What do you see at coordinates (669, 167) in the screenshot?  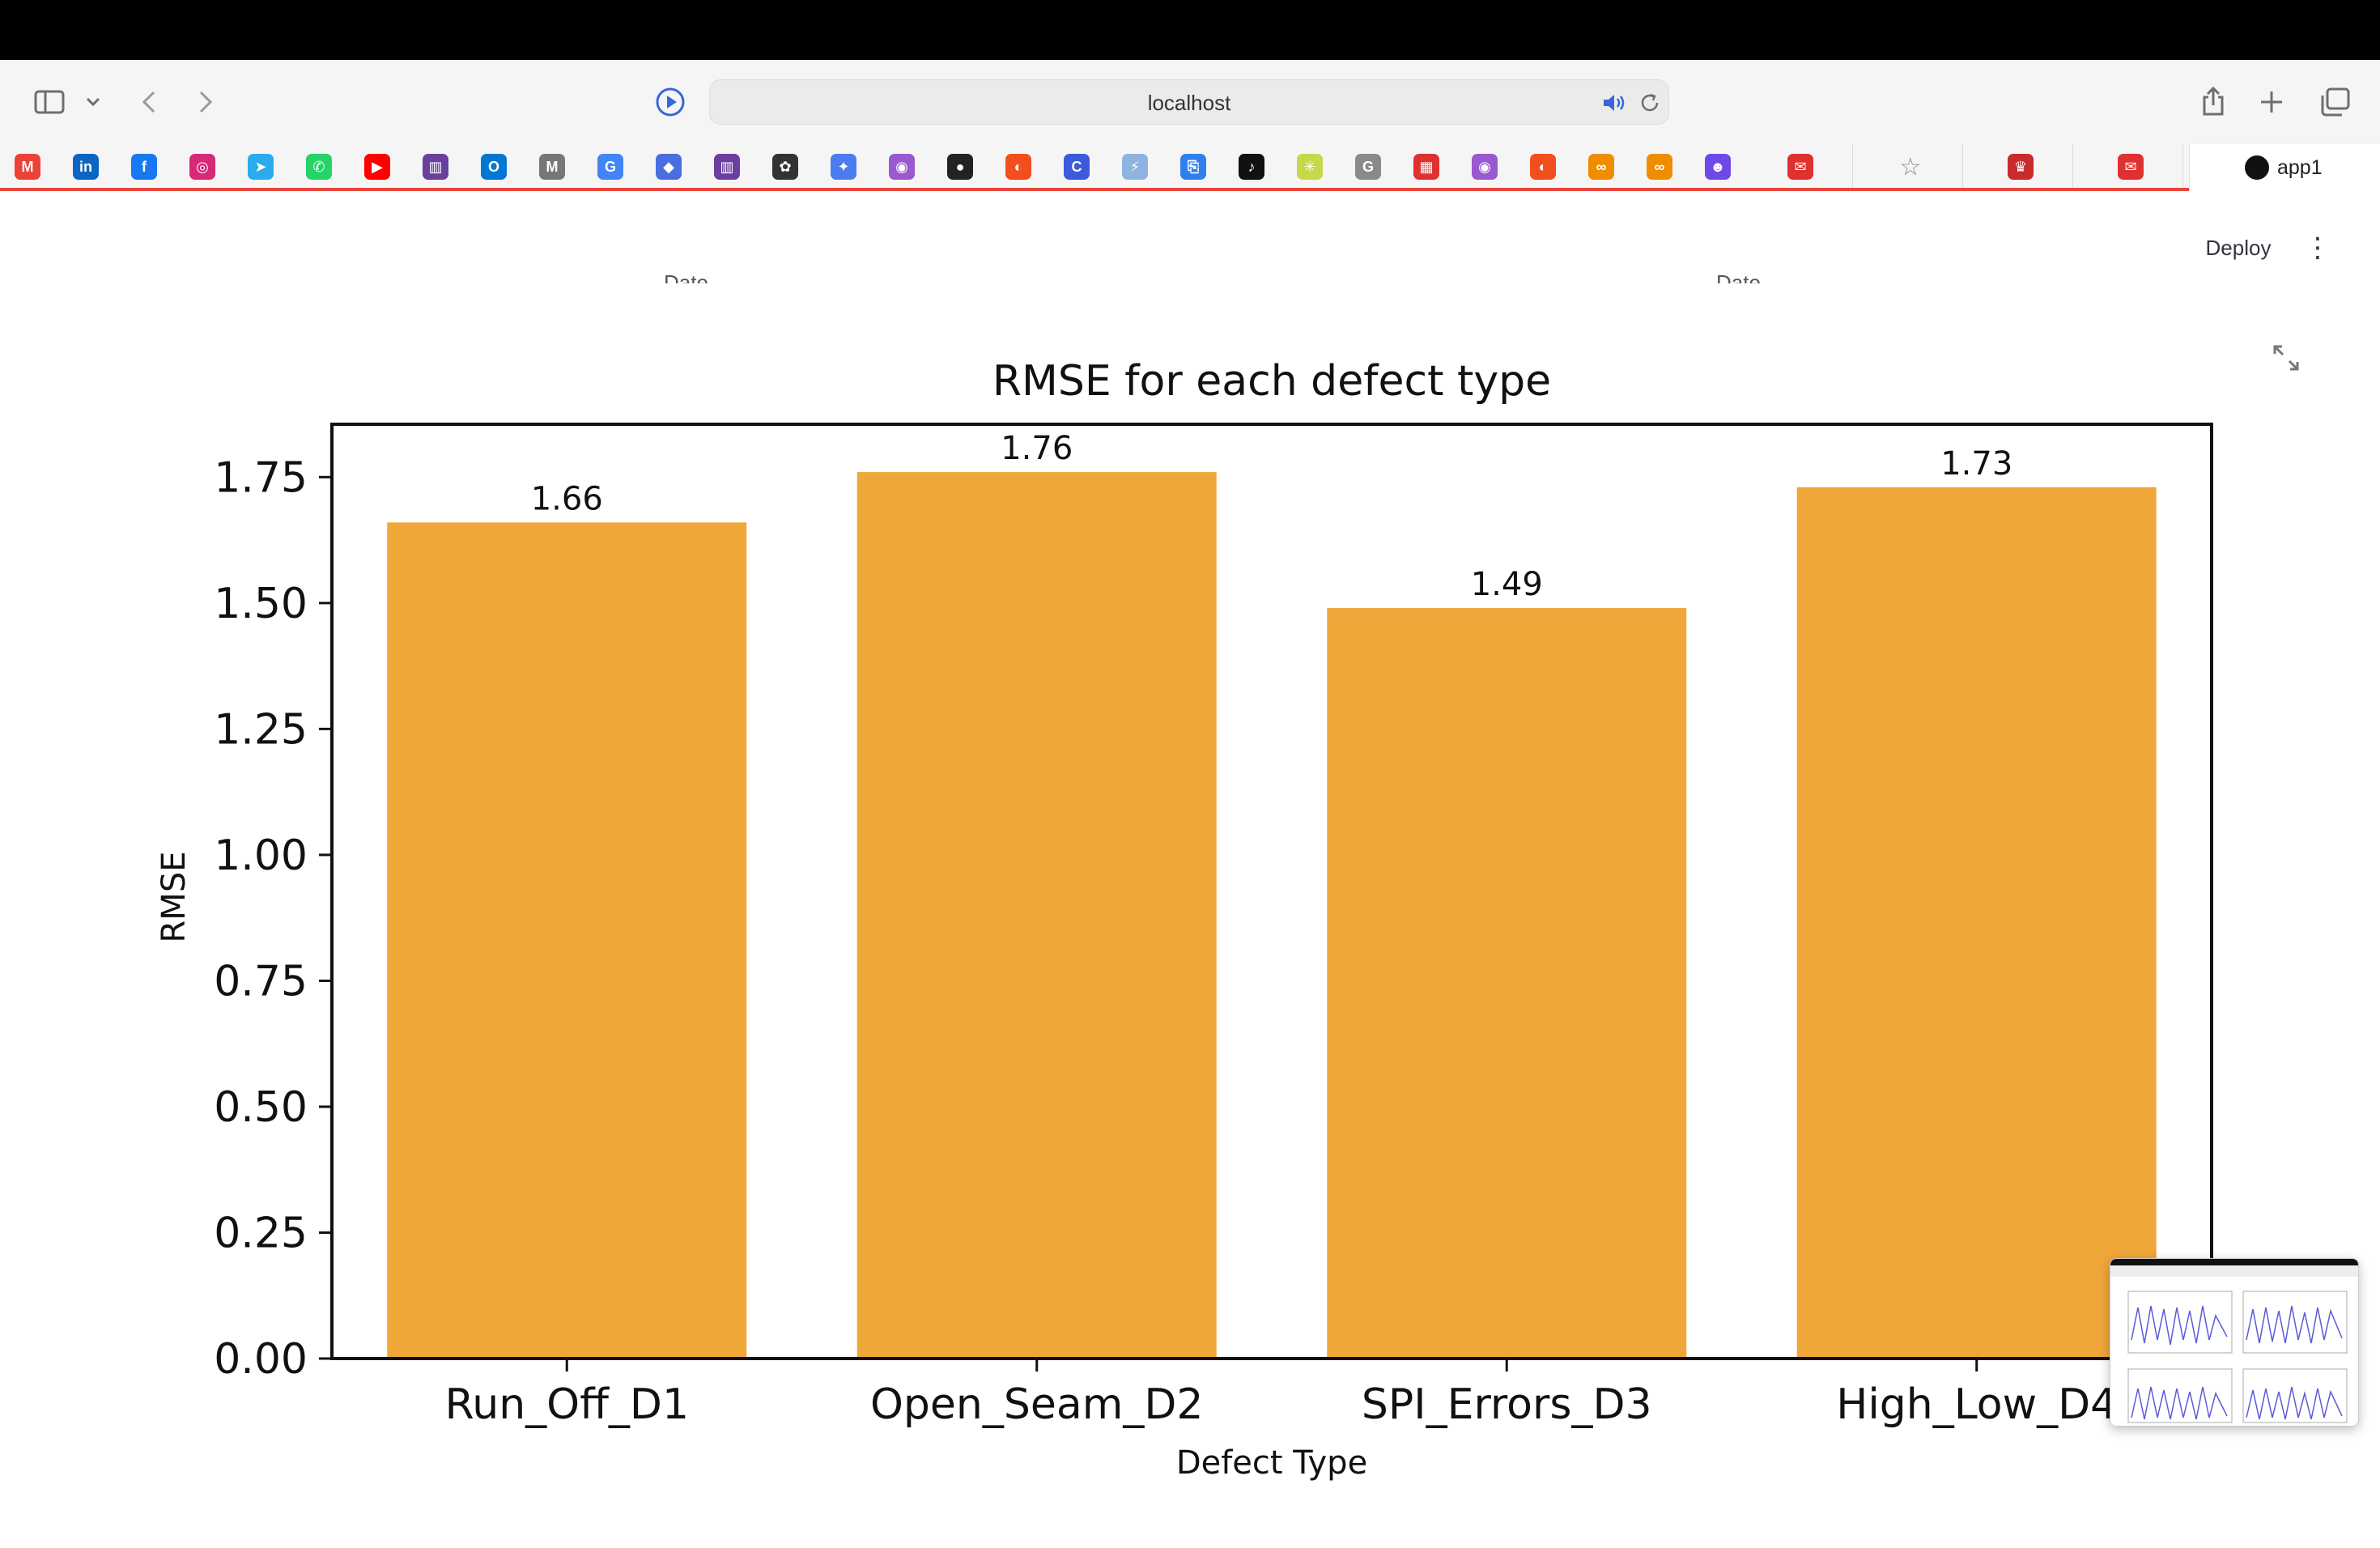 I see `favorite-site-icon: ◆` at bounding box center [669, 167].